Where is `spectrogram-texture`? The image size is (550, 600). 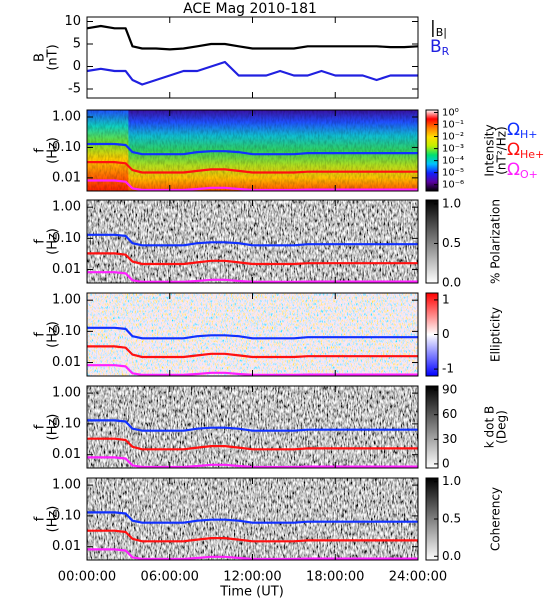
spectrogram-texture is located at coordinates (252, 150).